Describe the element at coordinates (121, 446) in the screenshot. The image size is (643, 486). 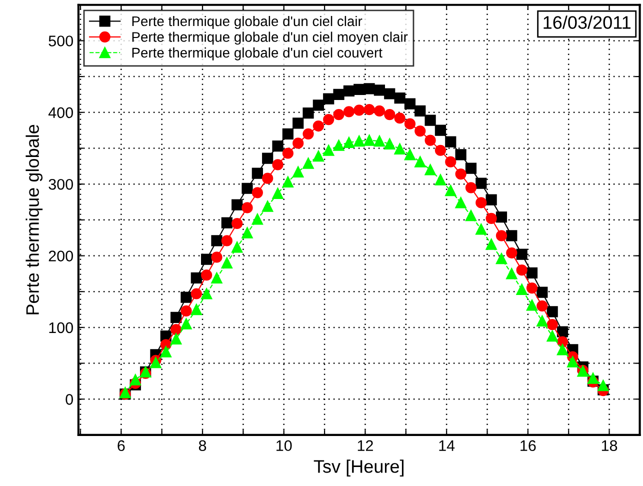
I see `x-tick-label: 6` at that location.